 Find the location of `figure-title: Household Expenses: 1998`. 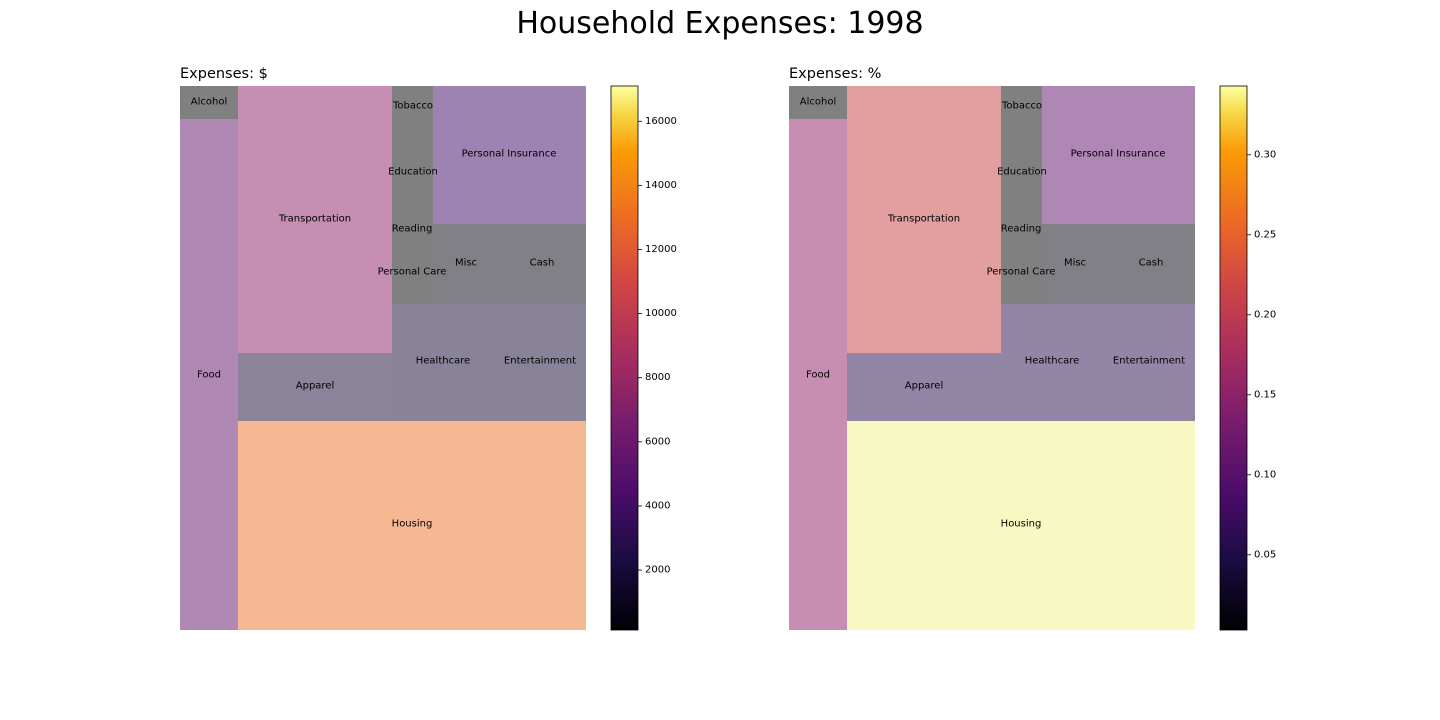

figure-title: Household Expenses: 1998 is located at coordinates (720, 23).